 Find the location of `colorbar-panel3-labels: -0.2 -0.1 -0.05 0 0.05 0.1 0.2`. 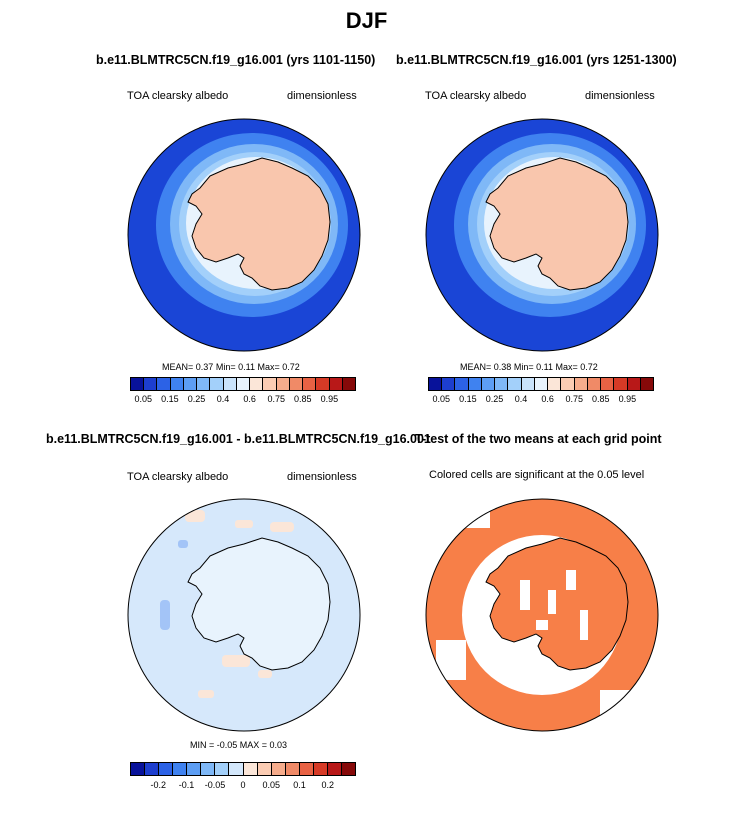

colorbar-panel3-labels: -0.2 -0.1 -0.05 0 0.05 0.1 0.2 is located at coordinates (243, 786).